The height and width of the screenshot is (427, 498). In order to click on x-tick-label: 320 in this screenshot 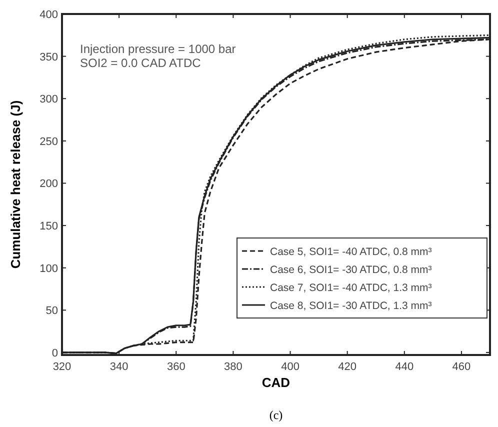, I will do `click(62, 367)`.